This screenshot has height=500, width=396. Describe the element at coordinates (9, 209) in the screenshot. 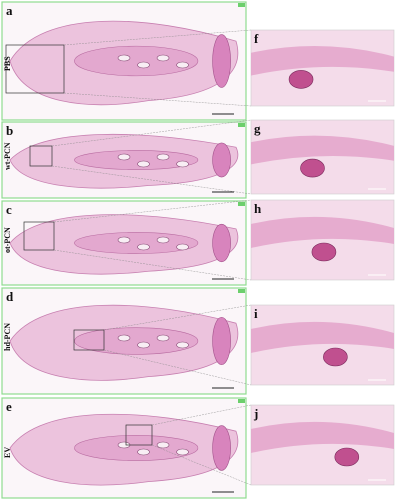

I see `panel-letter: c` at that location.